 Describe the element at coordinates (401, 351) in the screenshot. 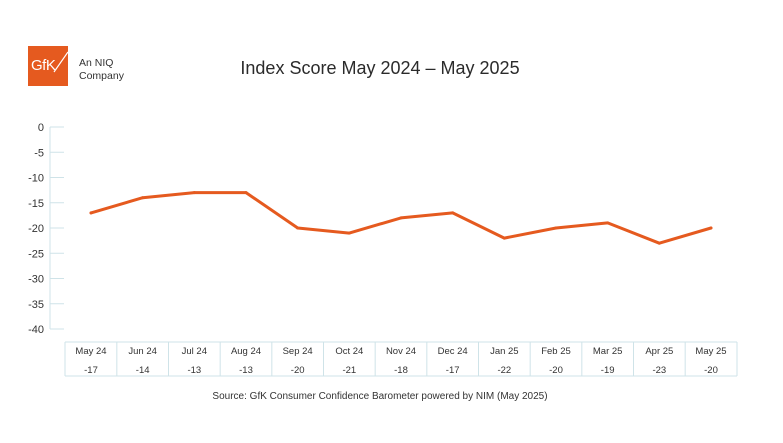

I see `x-category-label: Nov 24` at that location.